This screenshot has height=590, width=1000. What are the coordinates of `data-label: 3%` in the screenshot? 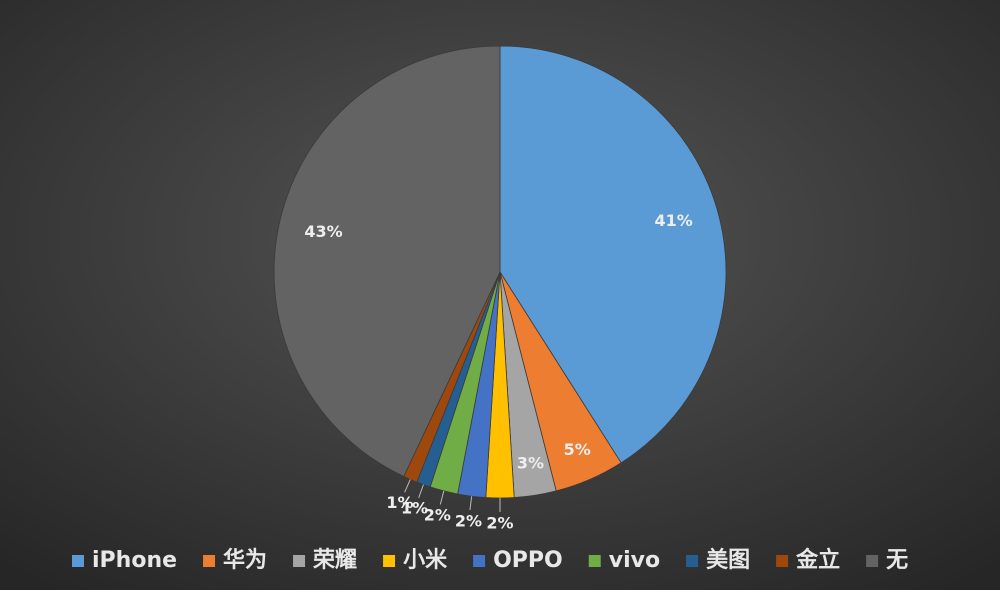 It's located at (530, 462).